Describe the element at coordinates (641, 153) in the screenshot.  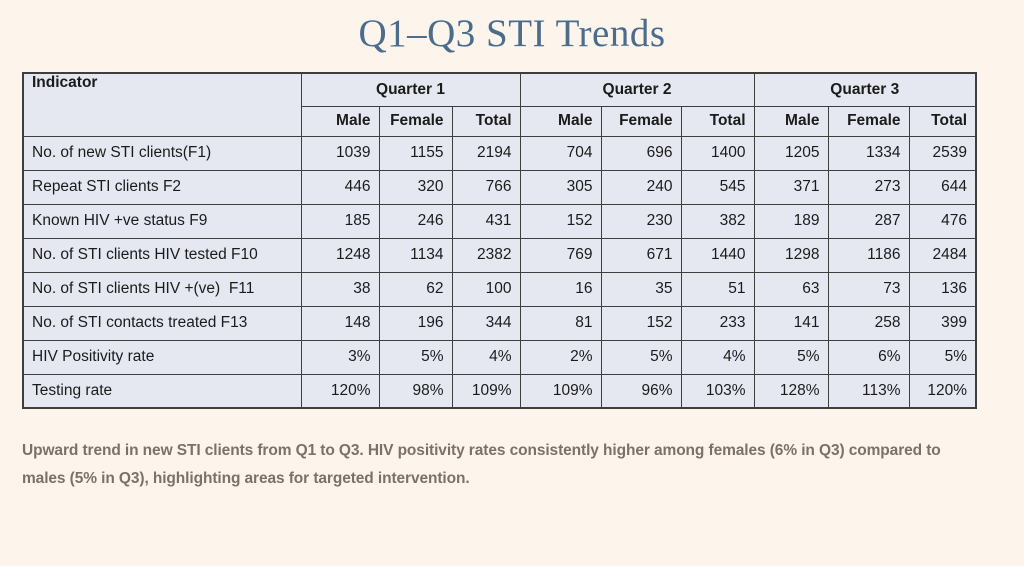
I see `value-cell: 696` at that location.